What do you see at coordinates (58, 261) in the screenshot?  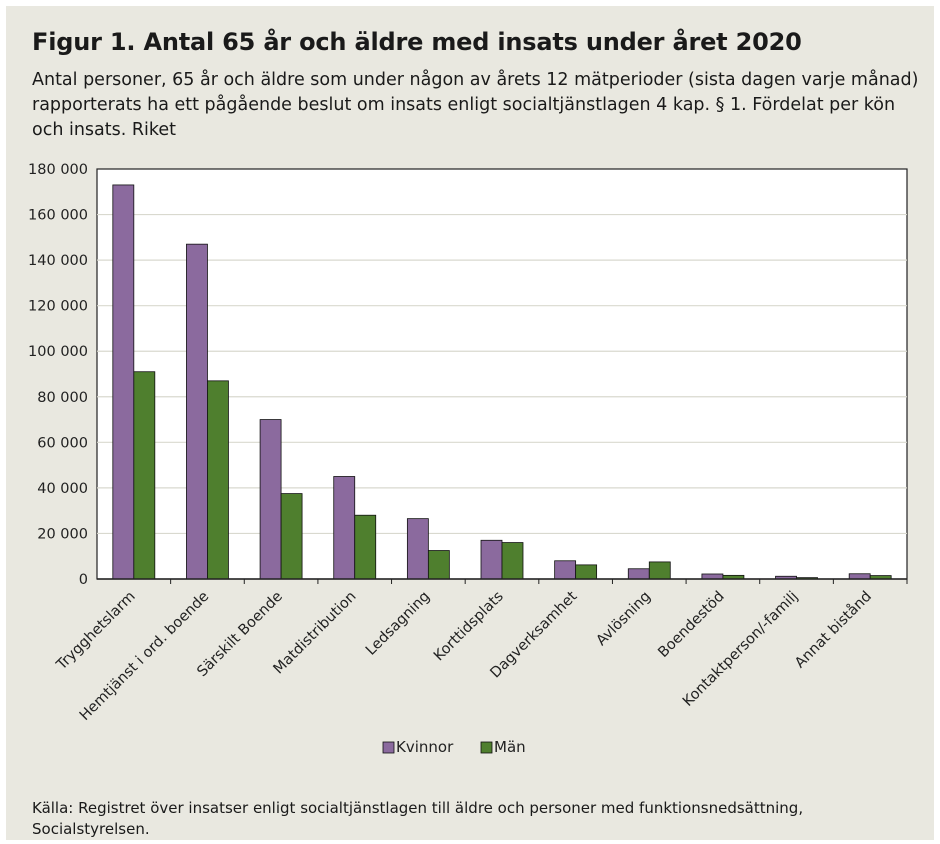 I see `y-tick-label: 140 000` at bounding box center [58, 261].